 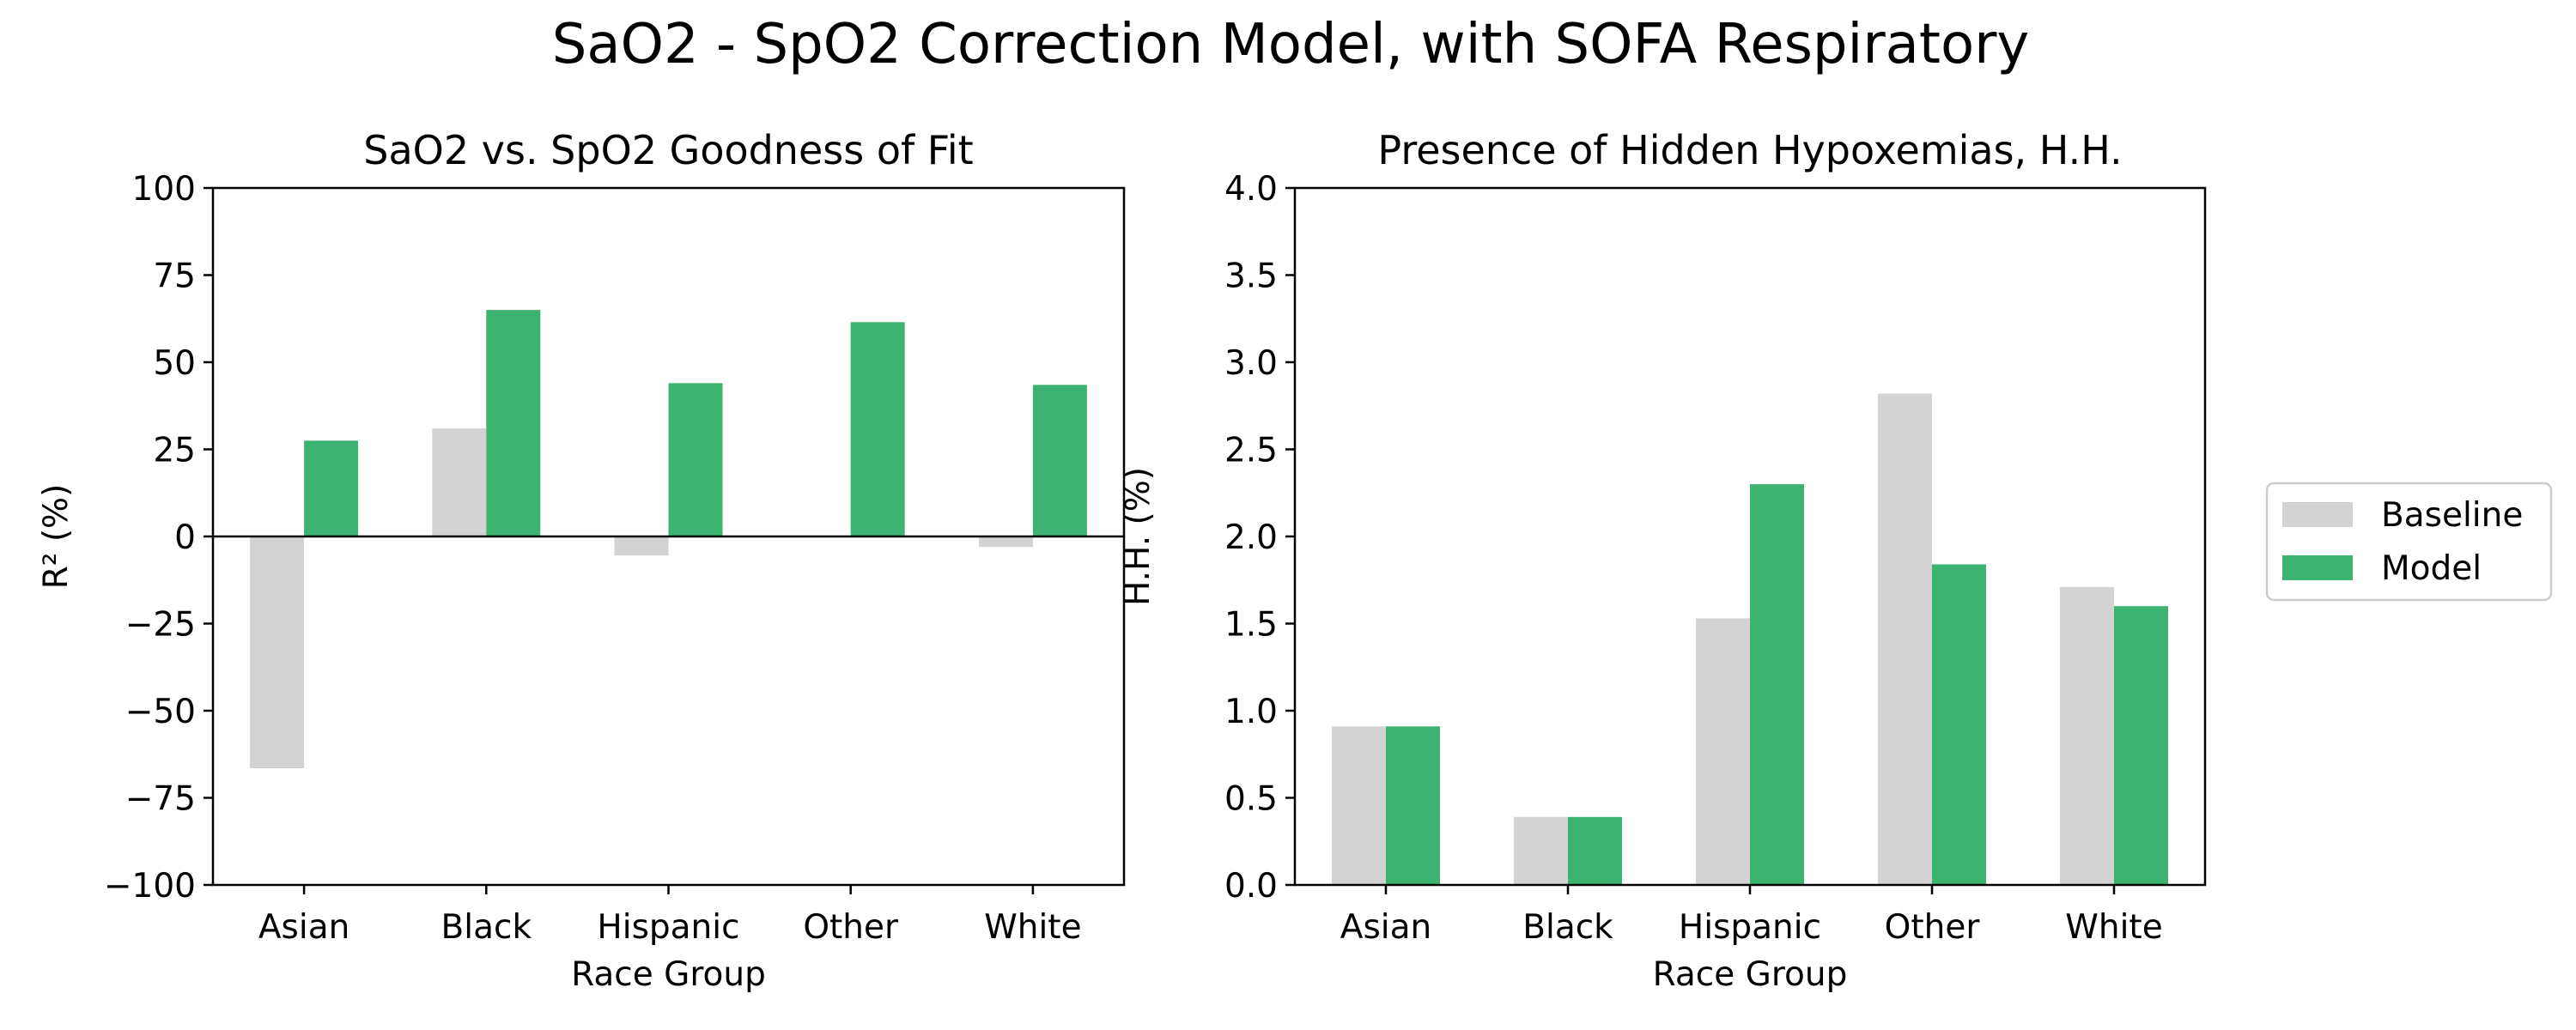 What do you see at coordinates (1251, 277) in the screenshot?
I see `y-tick-label: 3.5` at bounding box center [1251, 277].